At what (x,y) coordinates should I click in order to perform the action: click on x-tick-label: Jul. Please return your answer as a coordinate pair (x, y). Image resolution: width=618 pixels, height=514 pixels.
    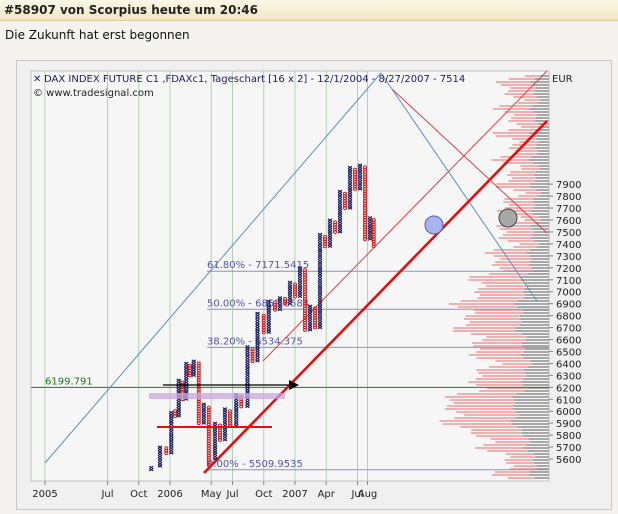
    Looking at the image, I should click on (106, 494).